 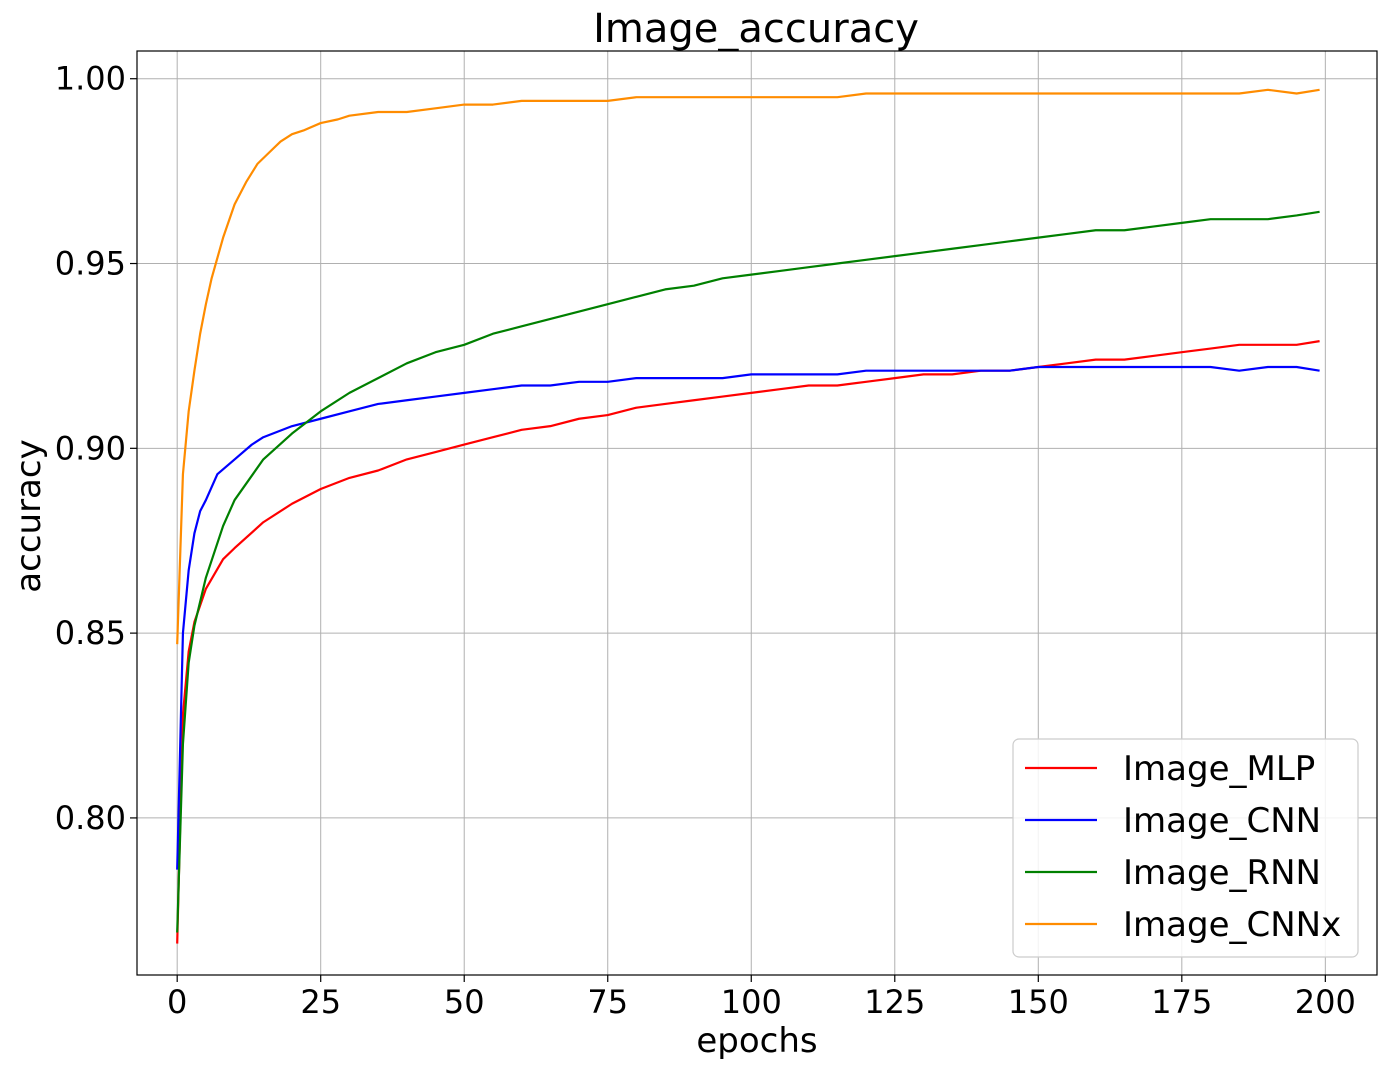 I want to click on y-tick-label: 0.90, so click(x=90, y=448).